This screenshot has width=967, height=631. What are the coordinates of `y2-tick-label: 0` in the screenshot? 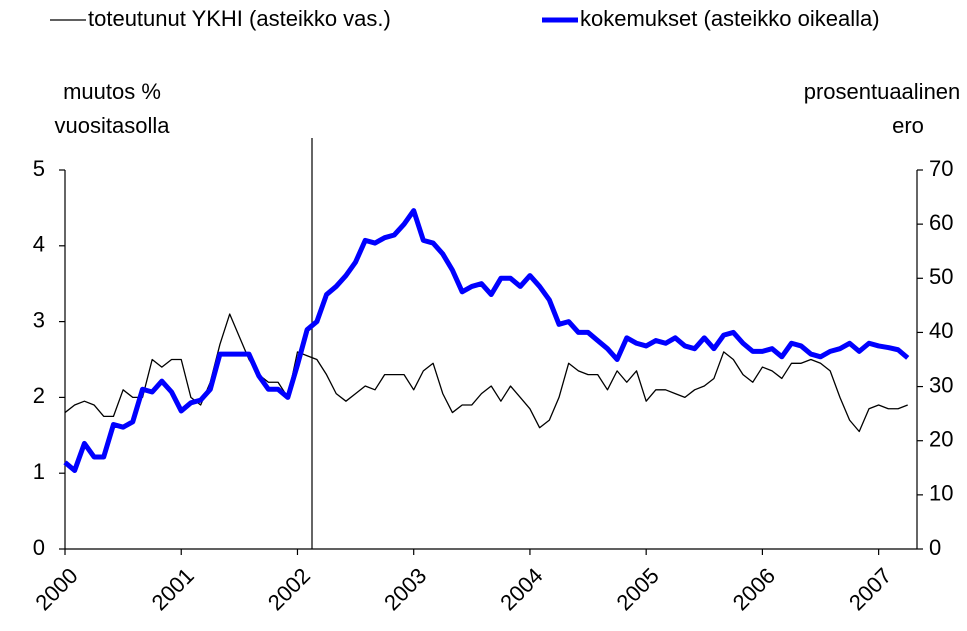 It's located at (935, 547).